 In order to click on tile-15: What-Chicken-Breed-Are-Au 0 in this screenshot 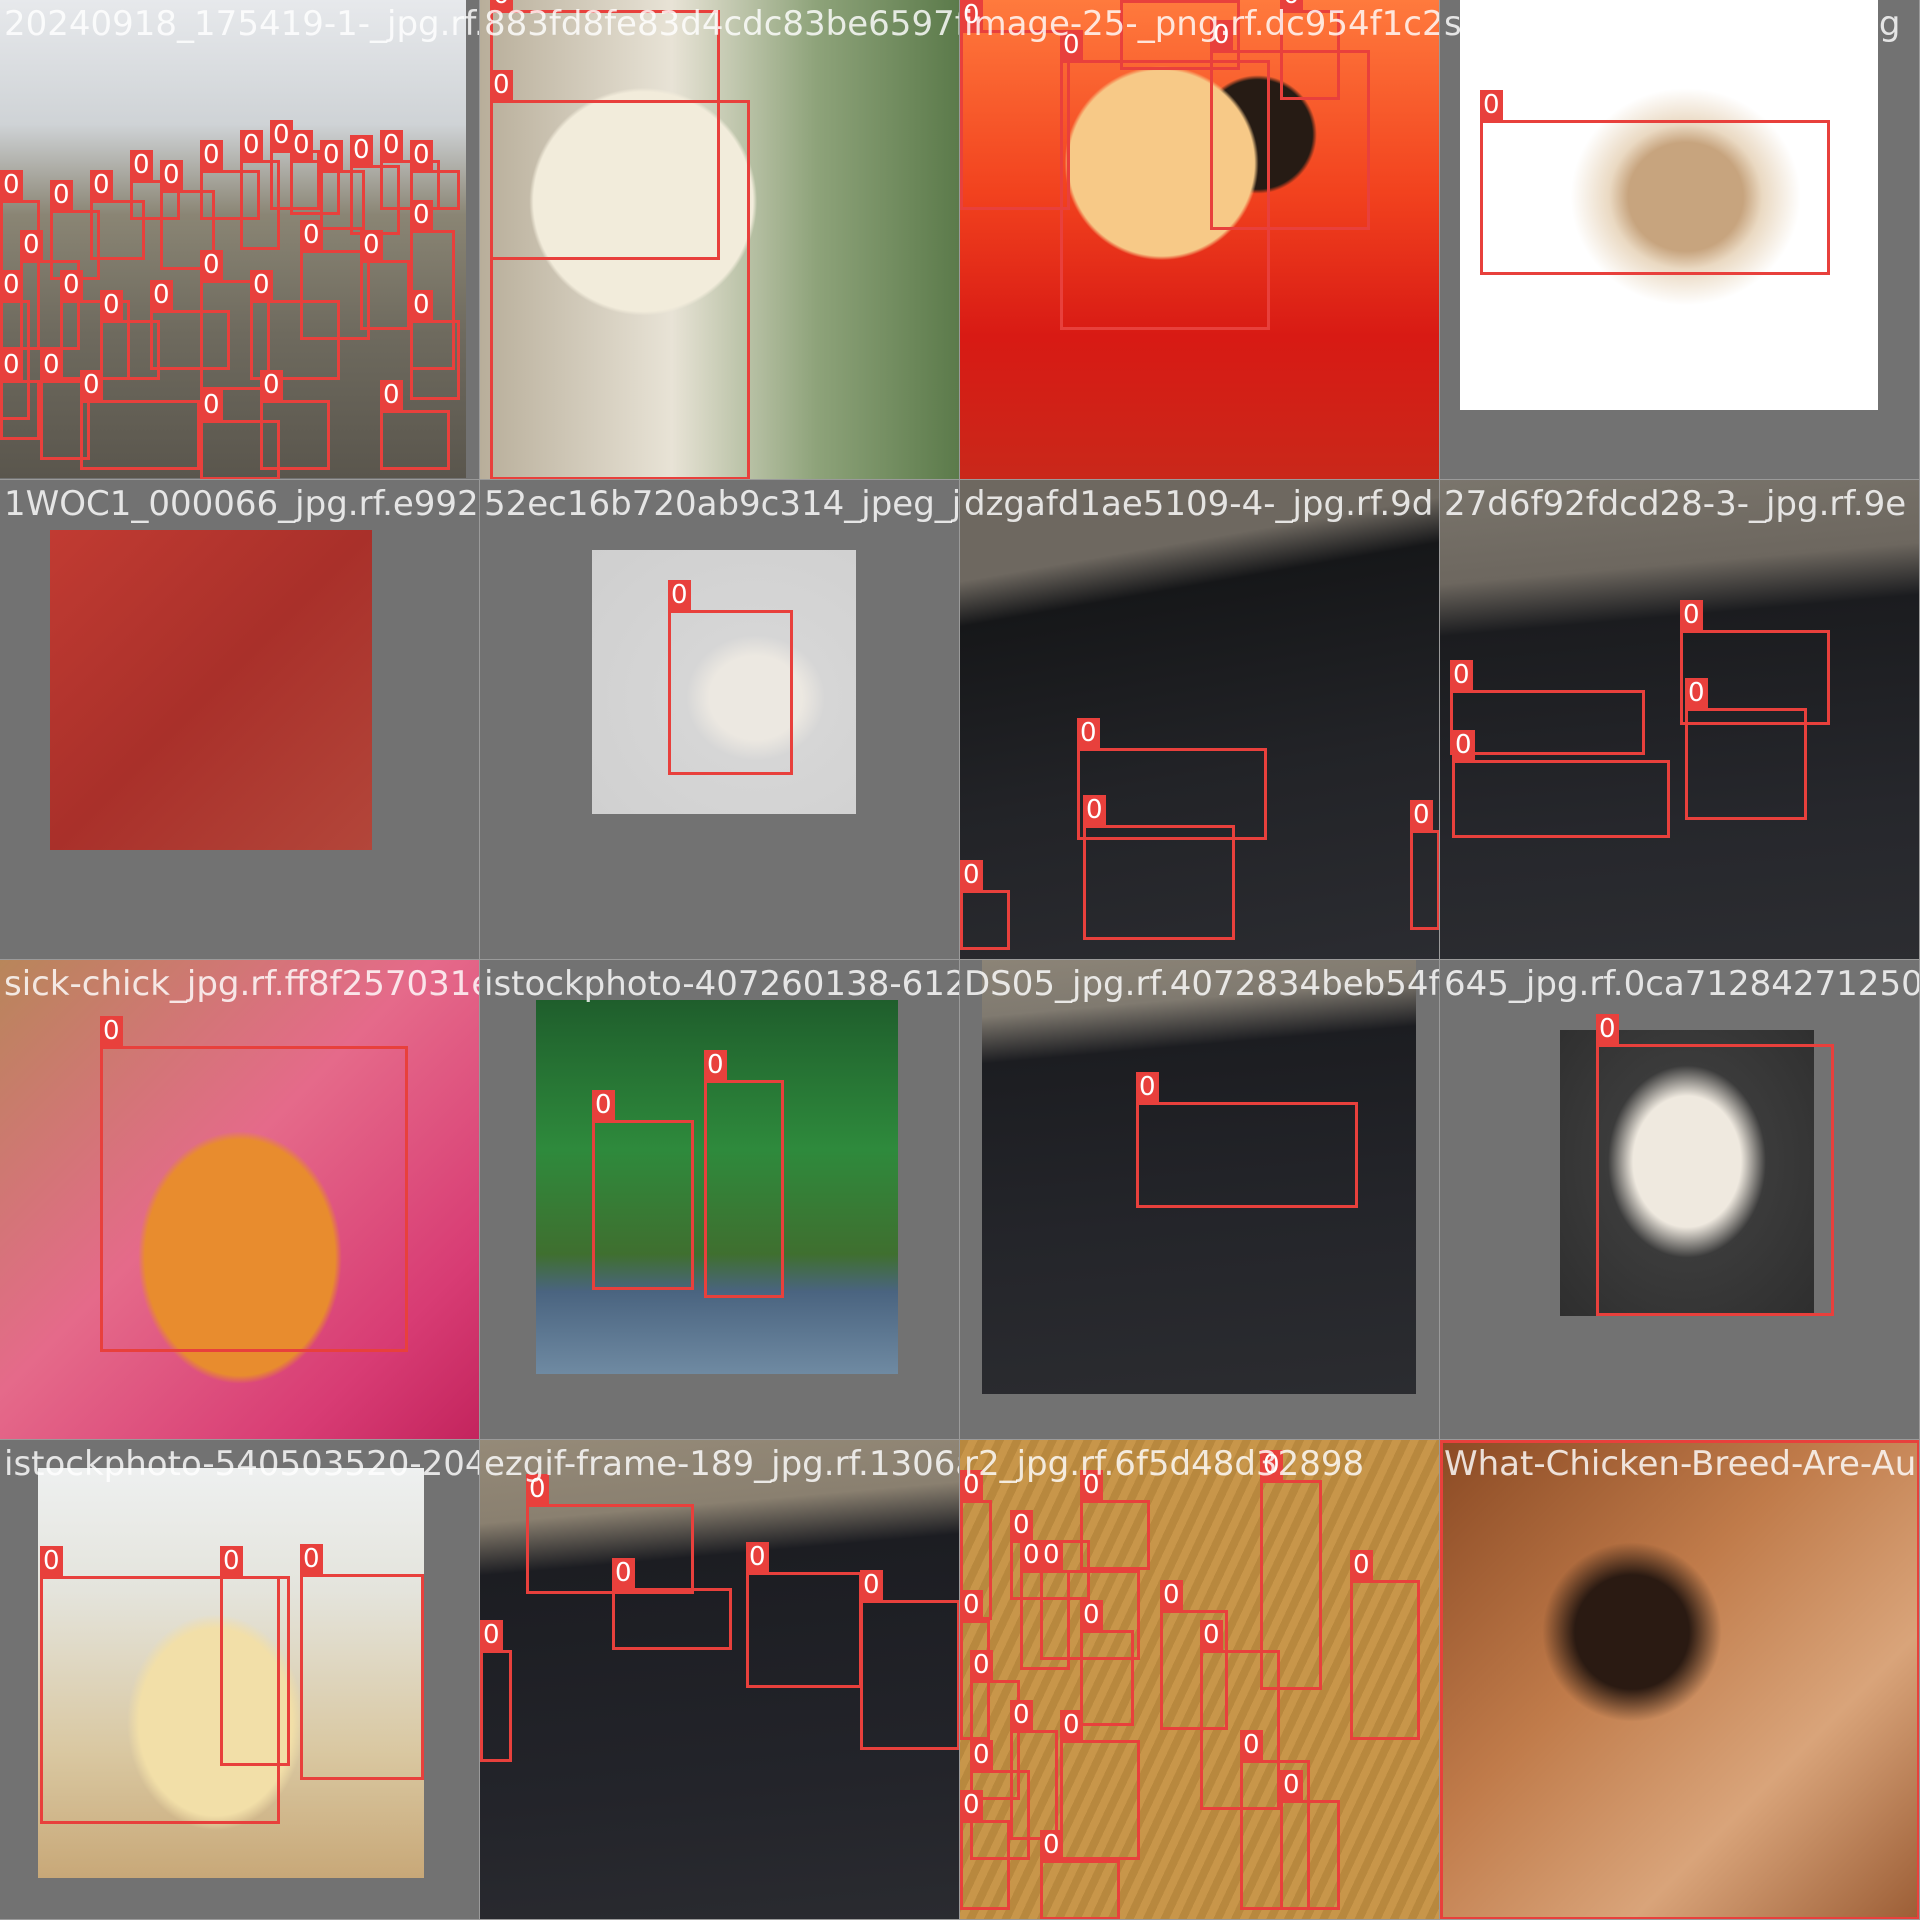, I will do `click(1680, 1680)`.